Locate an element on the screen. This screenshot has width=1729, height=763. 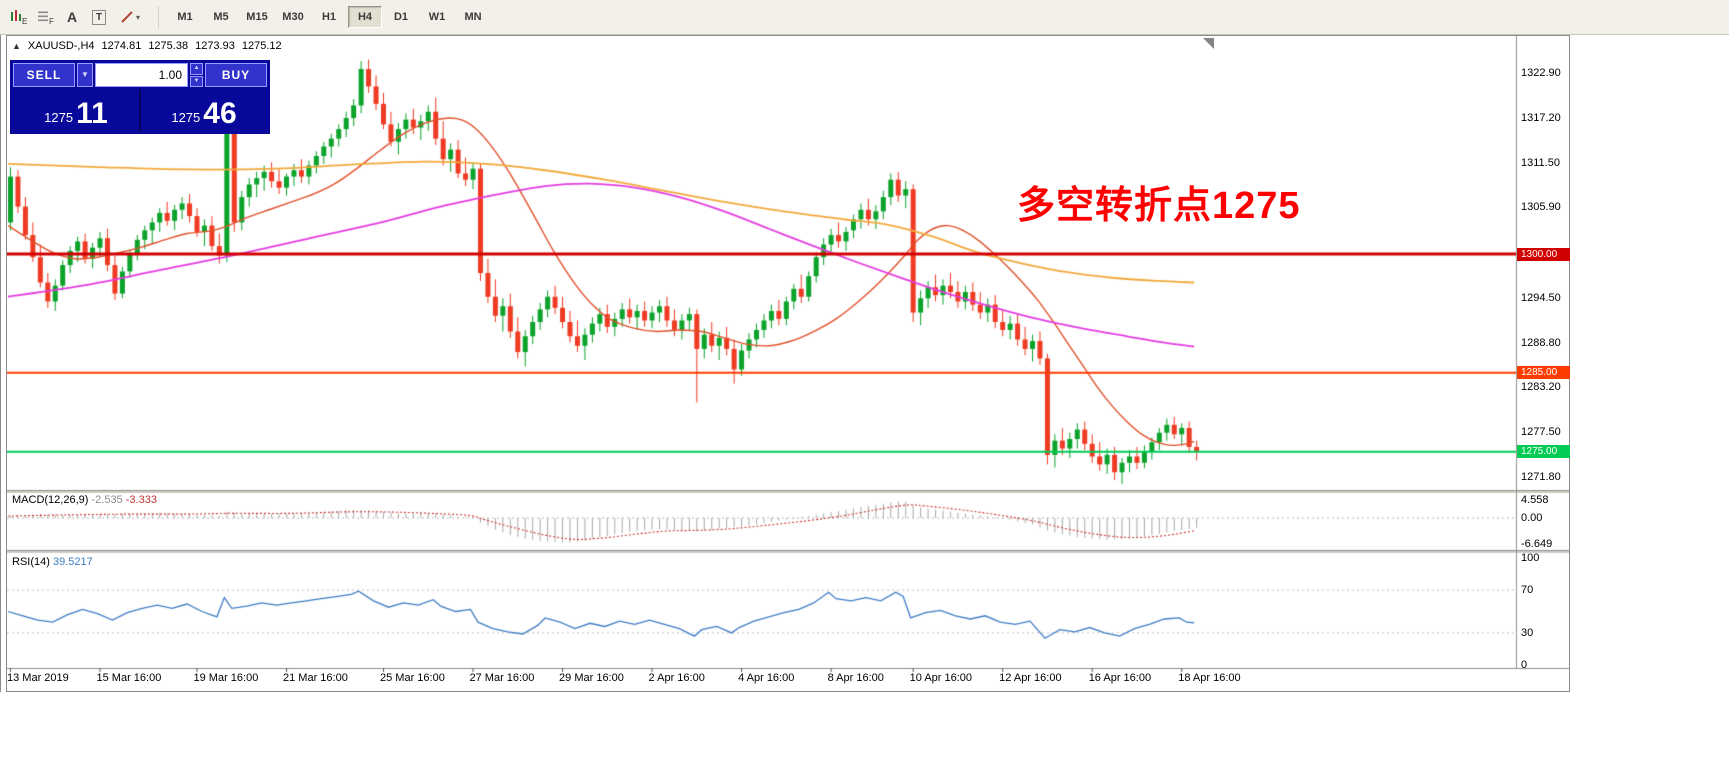
timeframe-button-m30: M30 is located at coordinates (293, 17).